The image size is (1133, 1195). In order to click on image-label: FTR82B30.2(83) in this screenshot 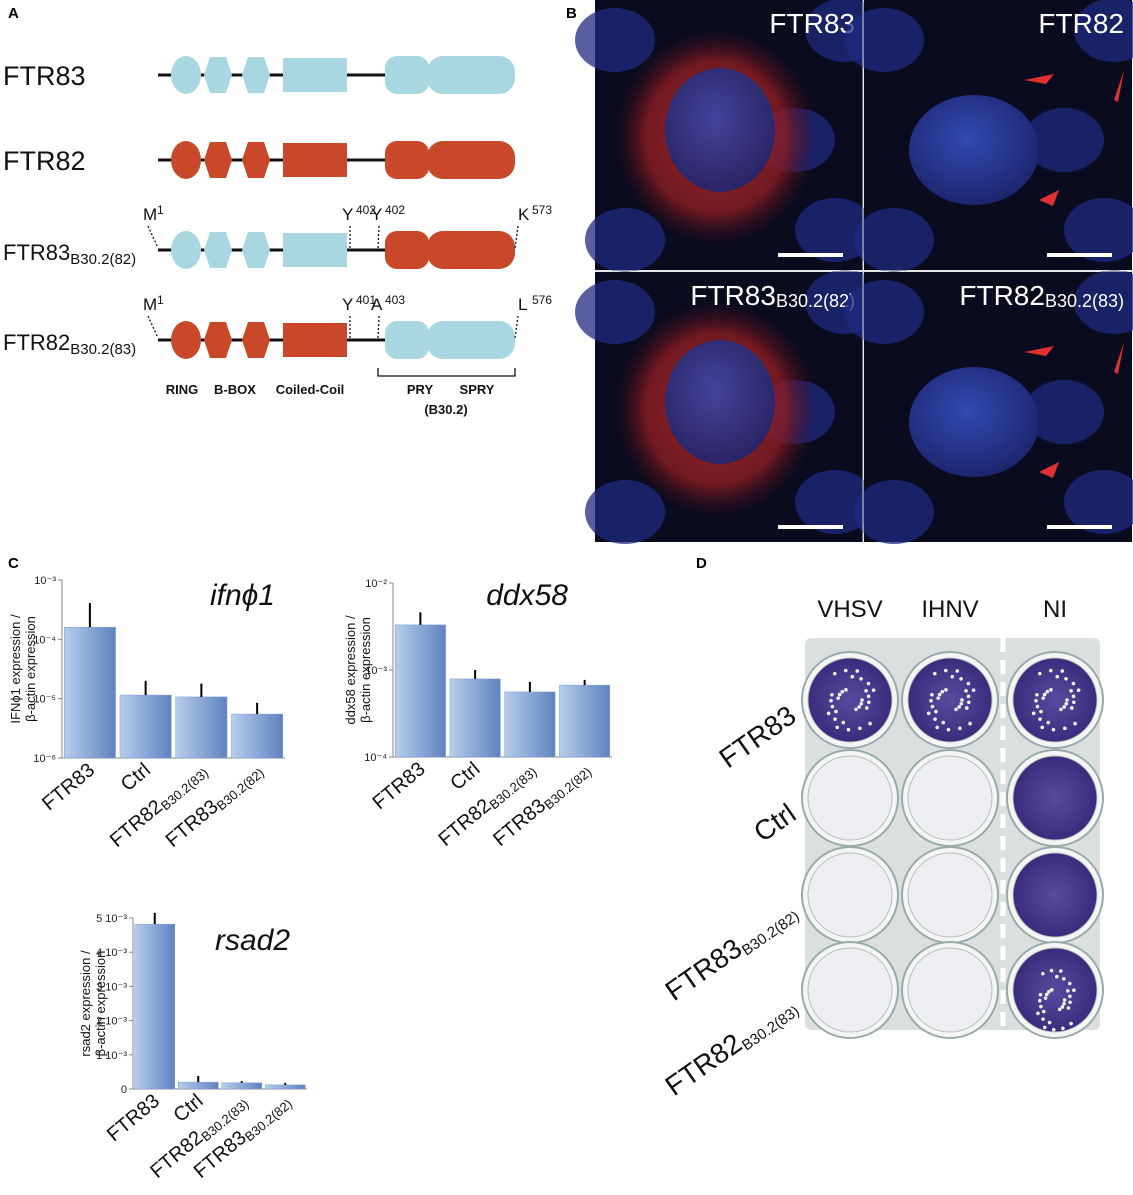, I will do `click(1041, 295)`.